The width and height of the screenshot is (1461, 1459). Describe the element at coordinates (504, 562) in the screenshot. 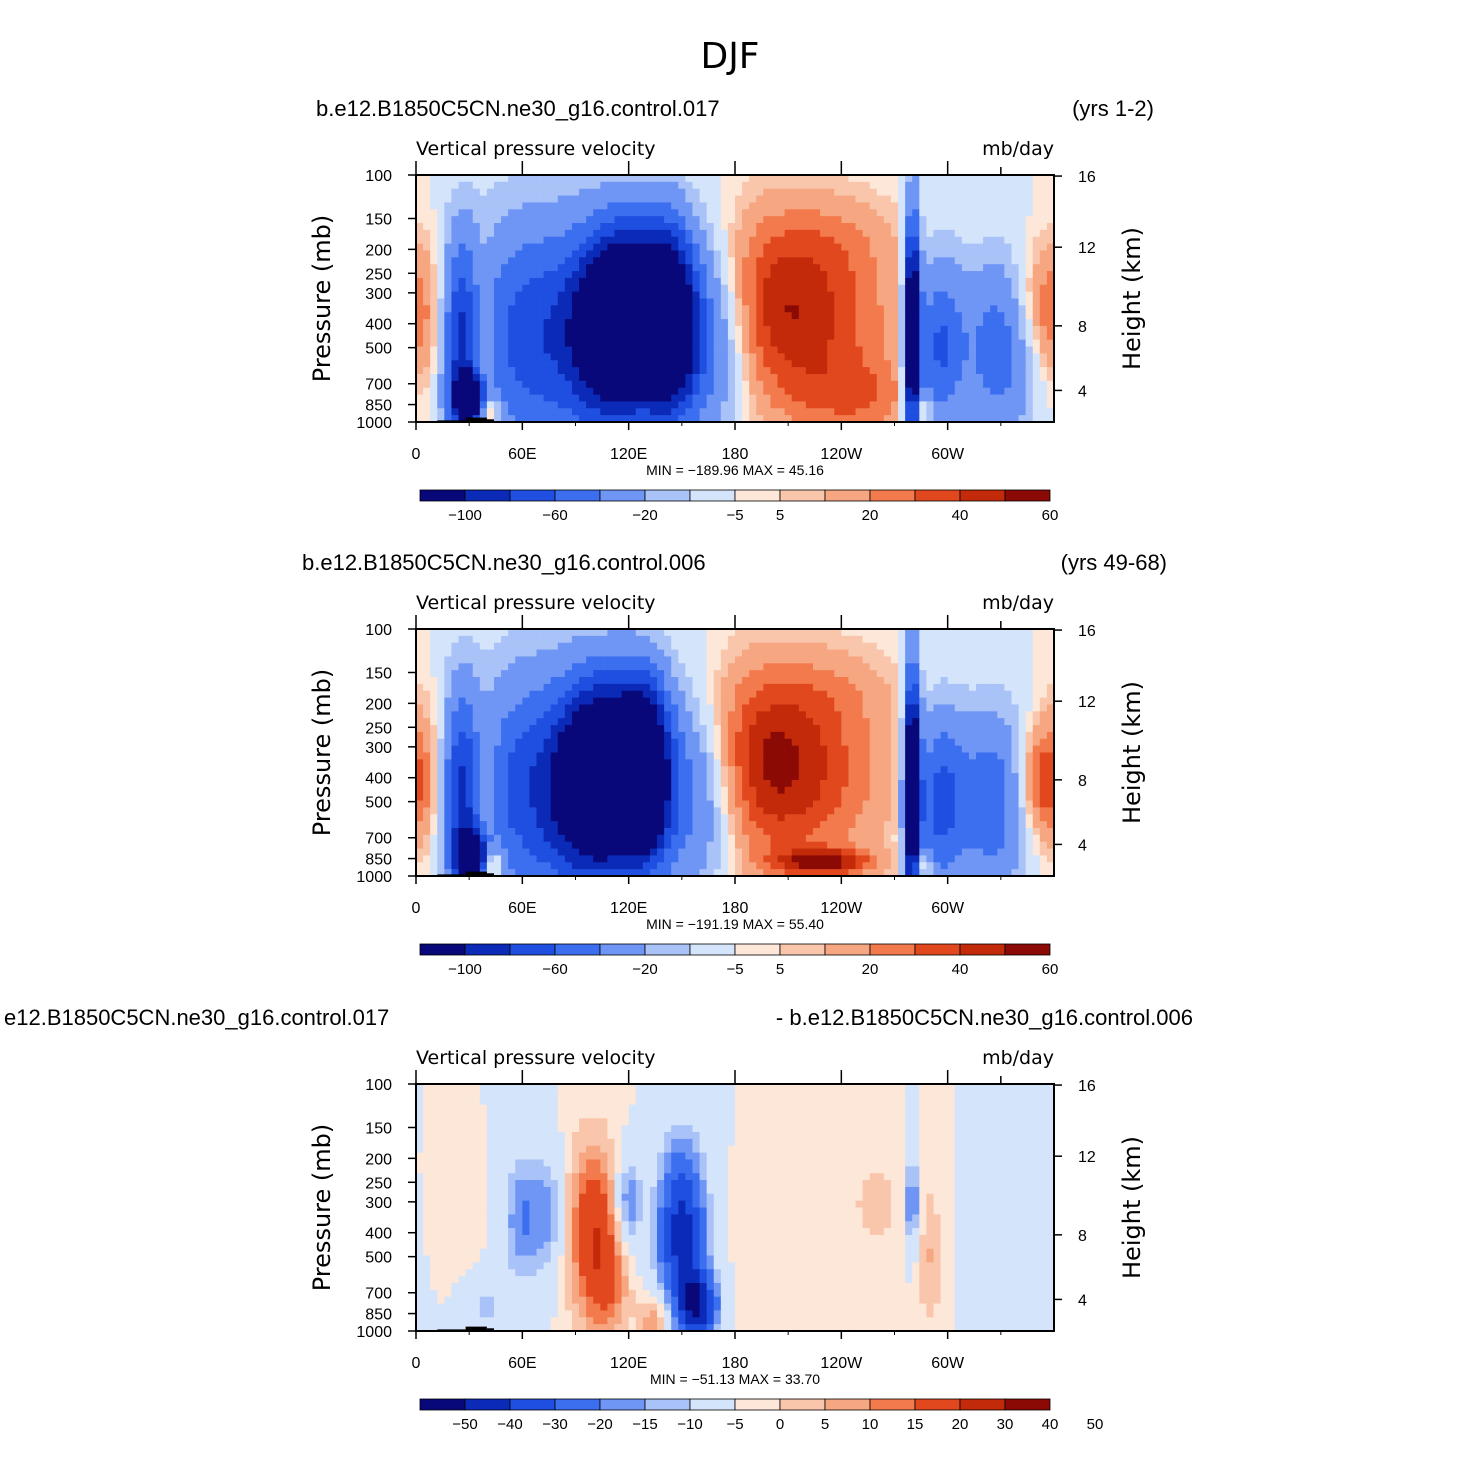

I see `panel-left-title: b.e12.B1850C5CN.ne30_g16.control.006` at that location.